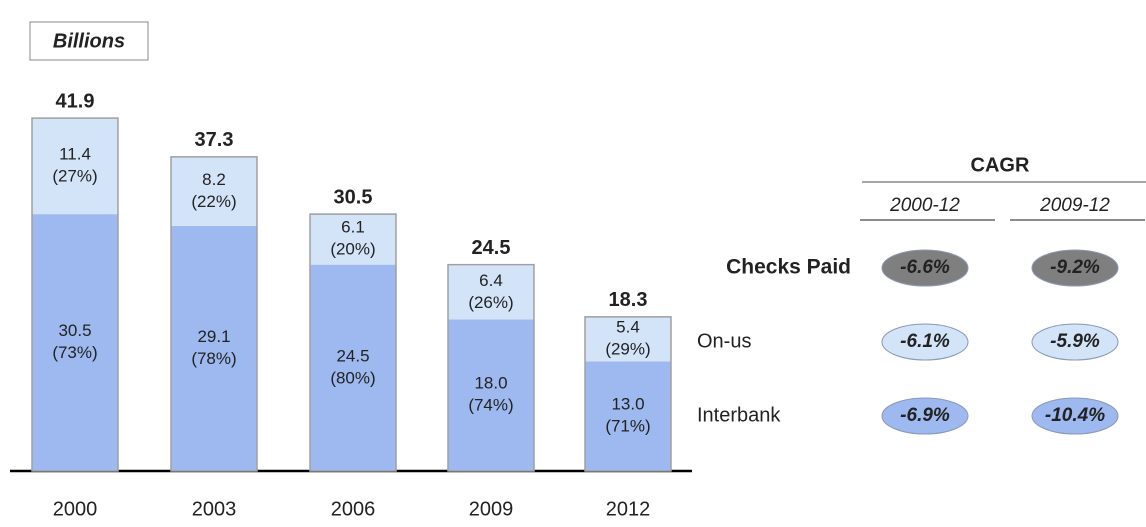  Describe the element at coordinates (627, 348) in the screenshot. I see `segment-share: (29%)` at that location.